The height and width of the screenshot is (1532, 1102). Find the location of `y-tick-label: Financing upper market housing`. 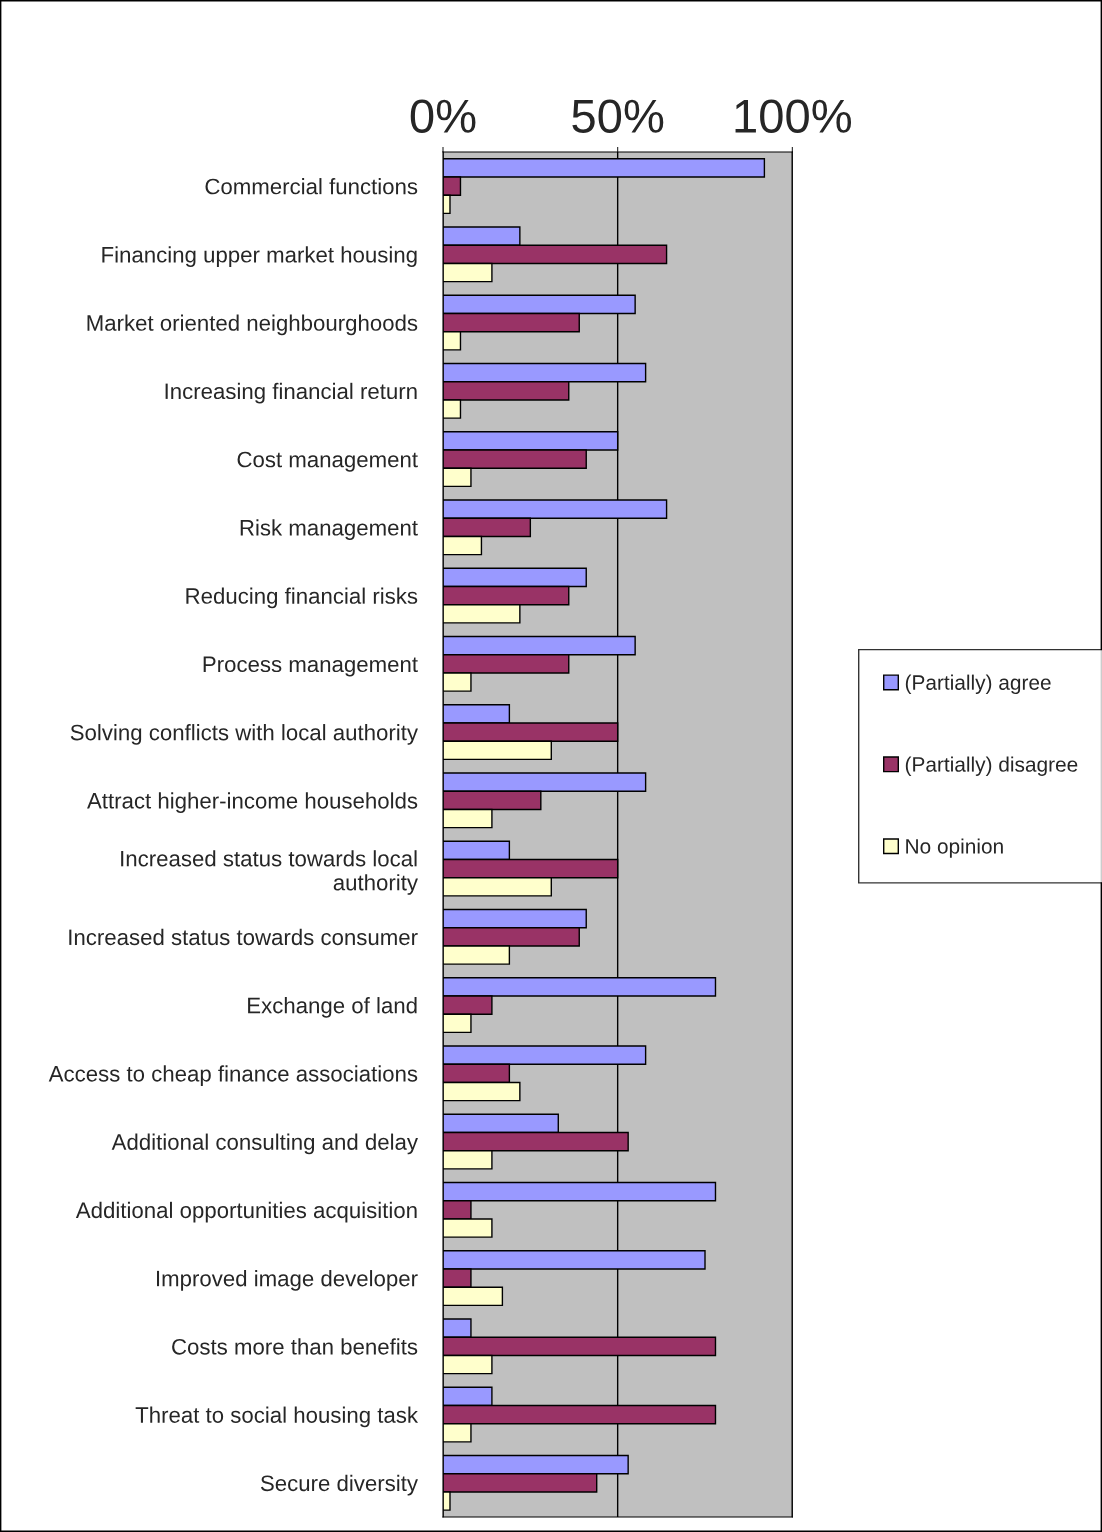

y-tick-label: Financing upper market housing is located at coordinates (259, 257).